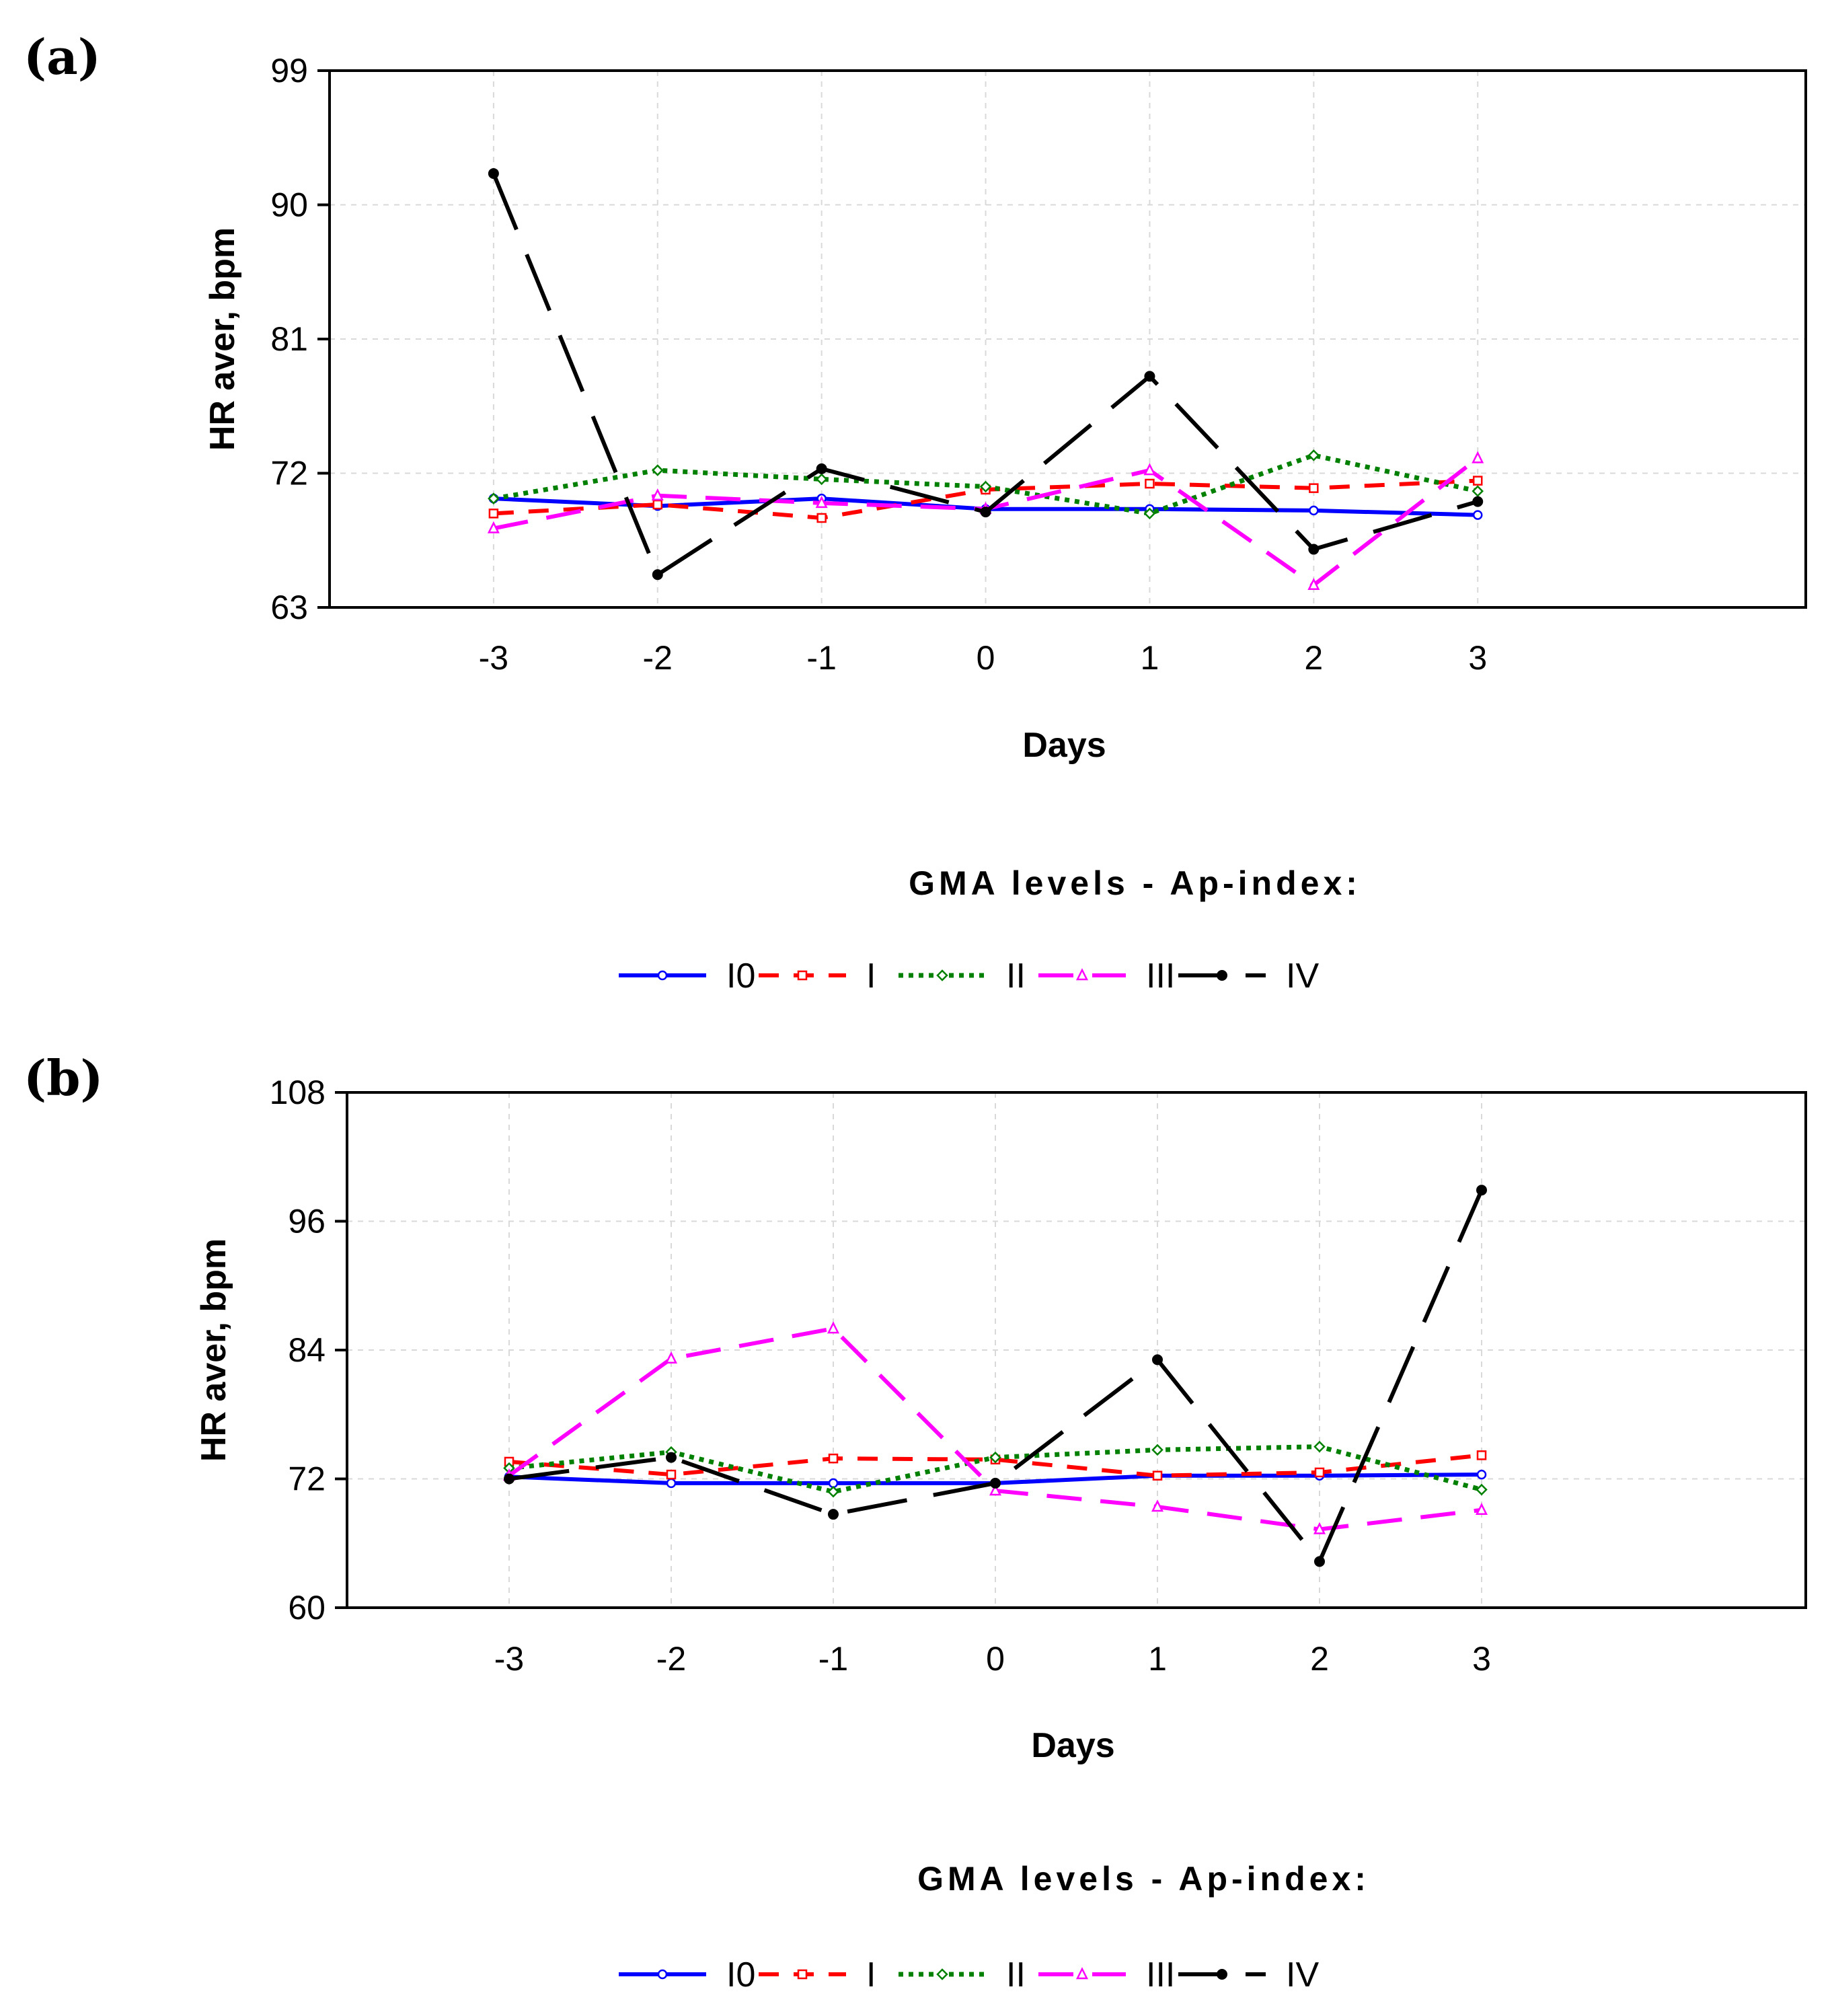  What do you see at coordinates (802, 1974) in the screenshot?
I see `legend-marker-i` at bounding box center [802, 1974].